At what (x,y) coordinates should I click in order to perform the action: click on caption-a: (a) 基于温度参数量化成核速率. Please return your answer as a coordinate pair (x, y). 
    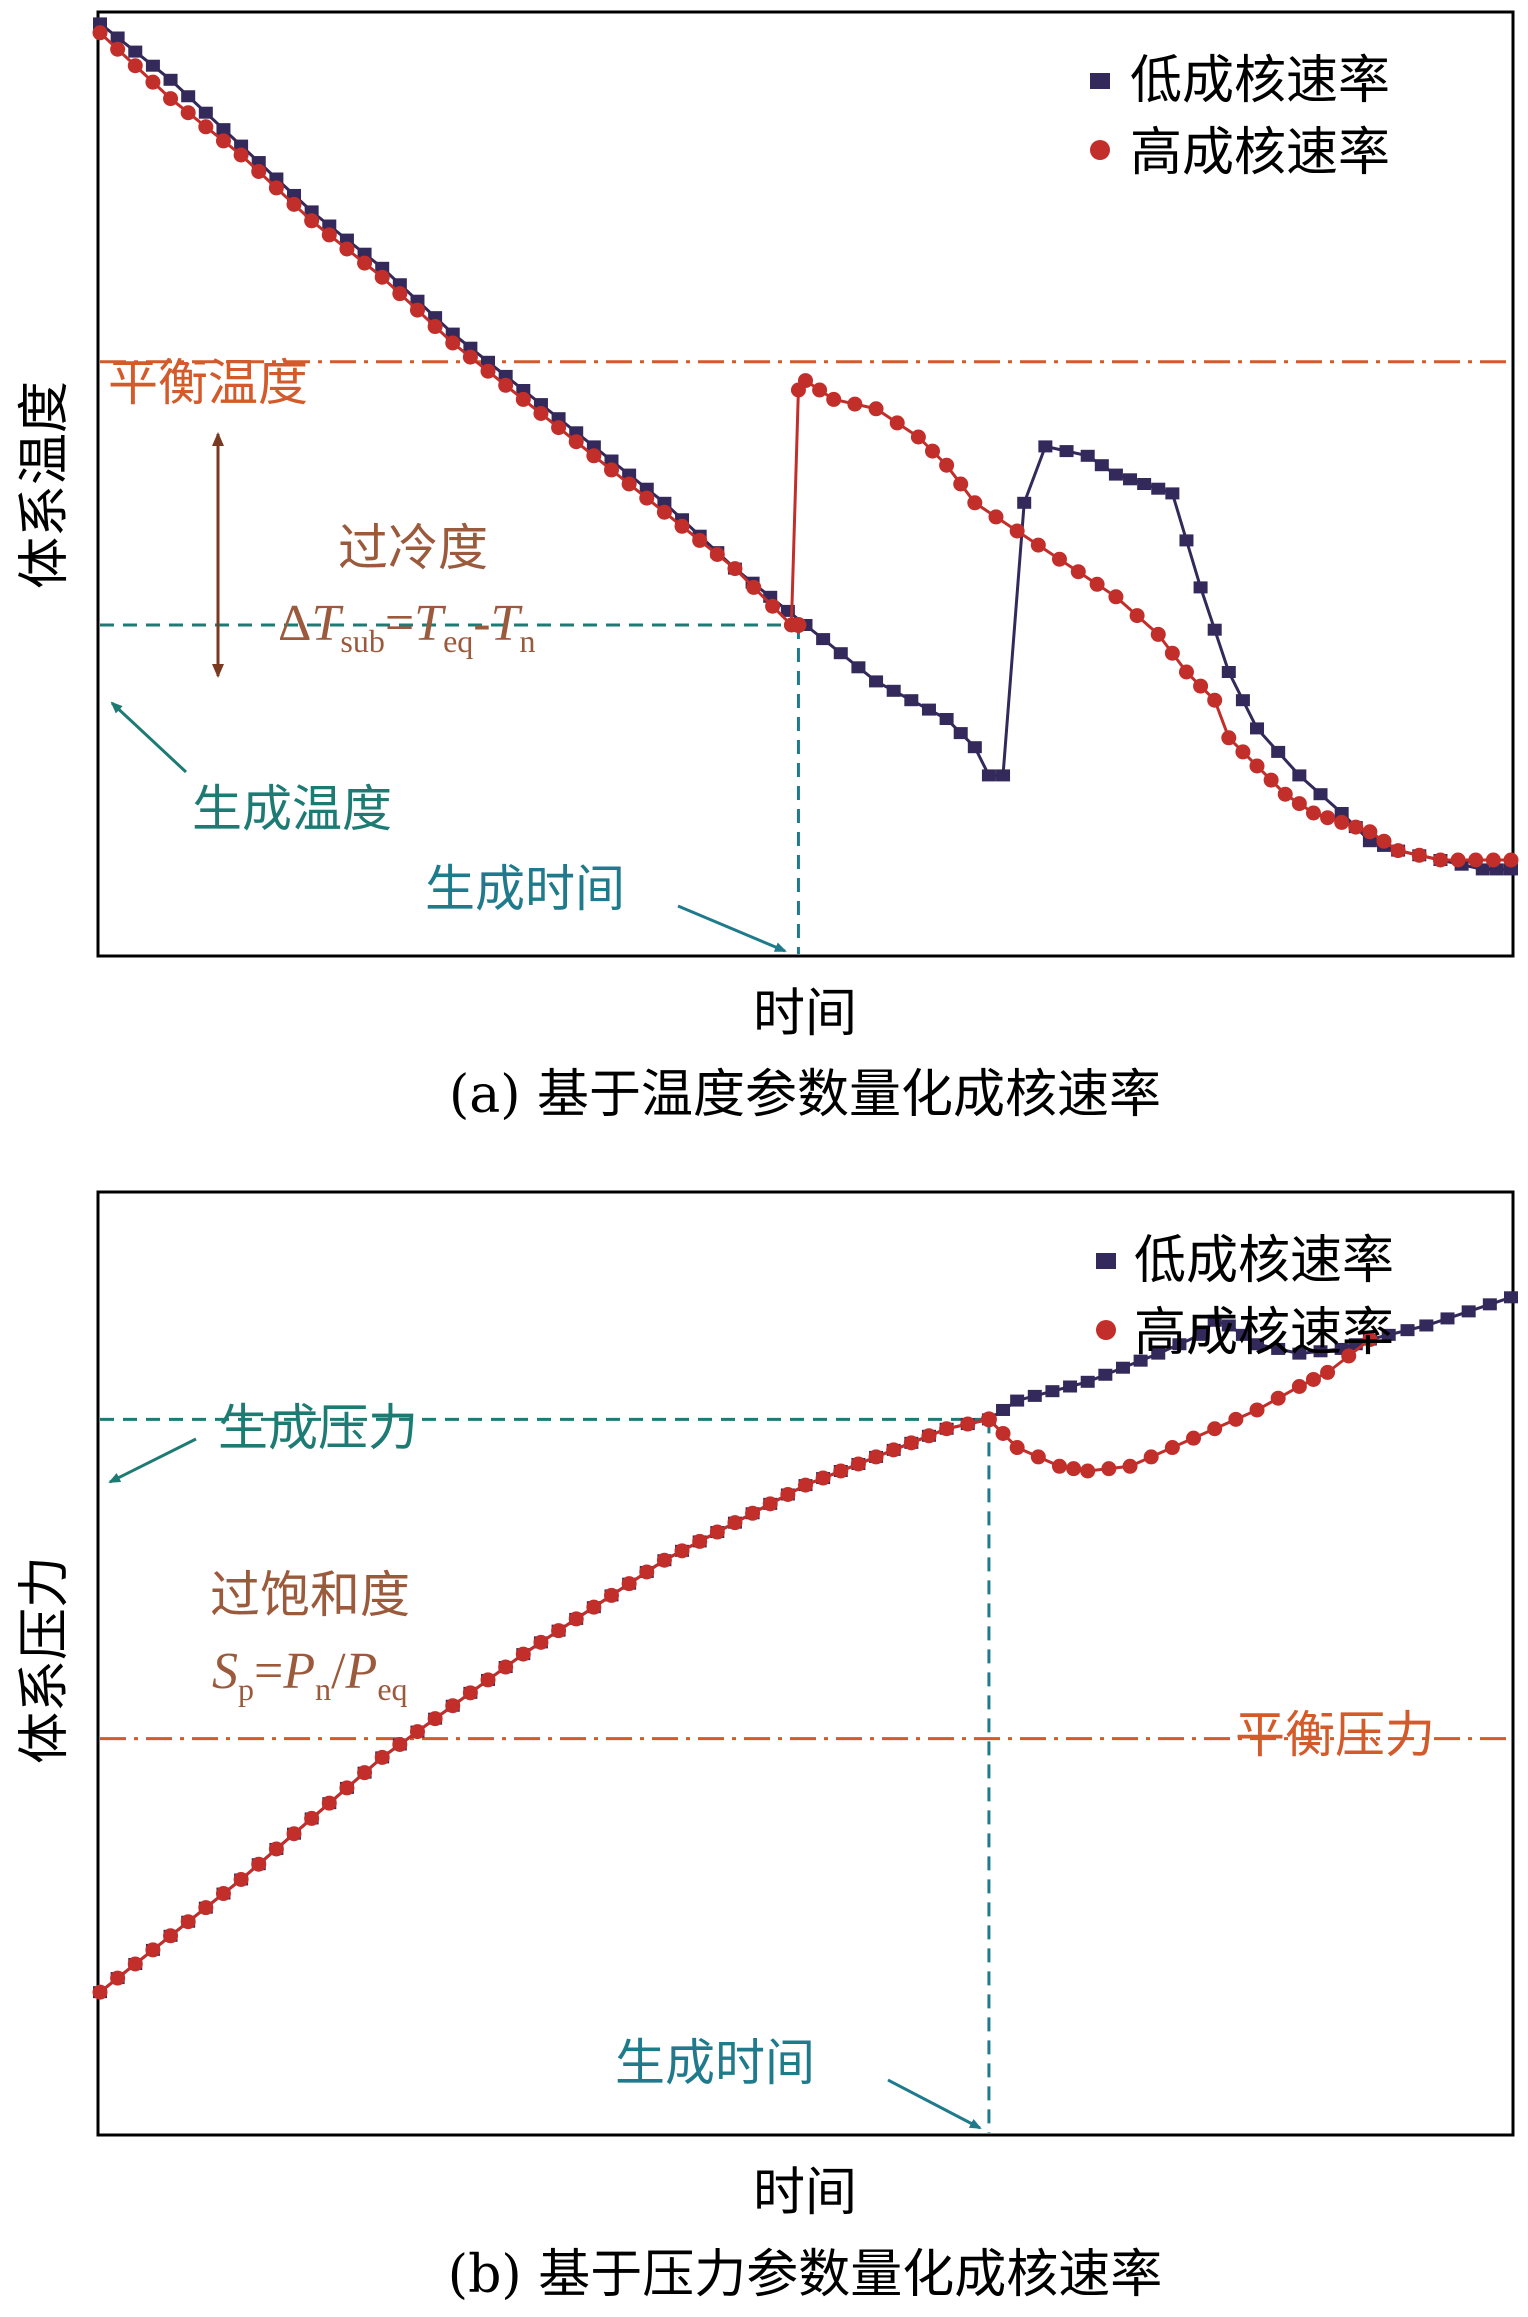
    Looking at the image, I should click on (805, 1095).